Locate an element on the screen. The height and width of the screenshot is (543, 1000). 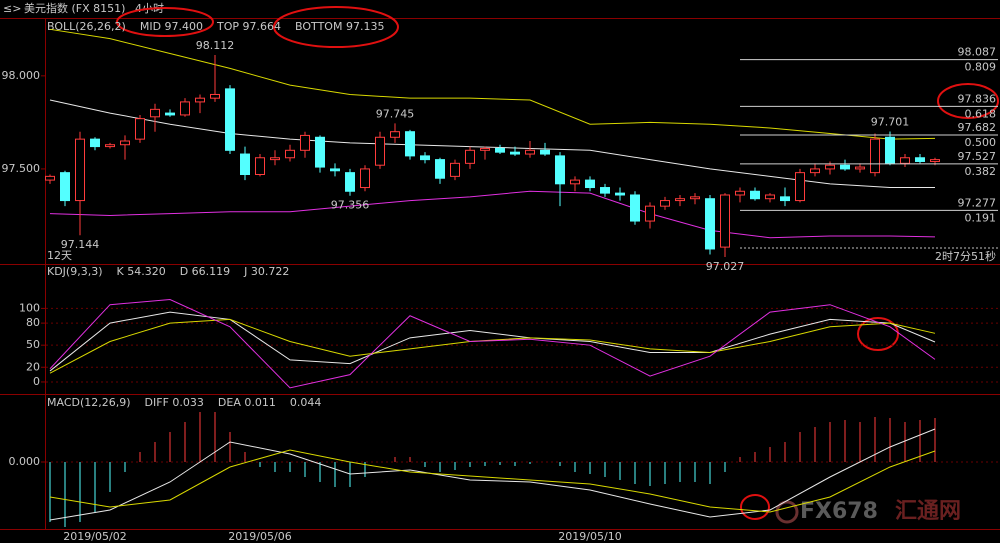
legend-label: DIFF 0.033 is located at coordinates (174, 402).